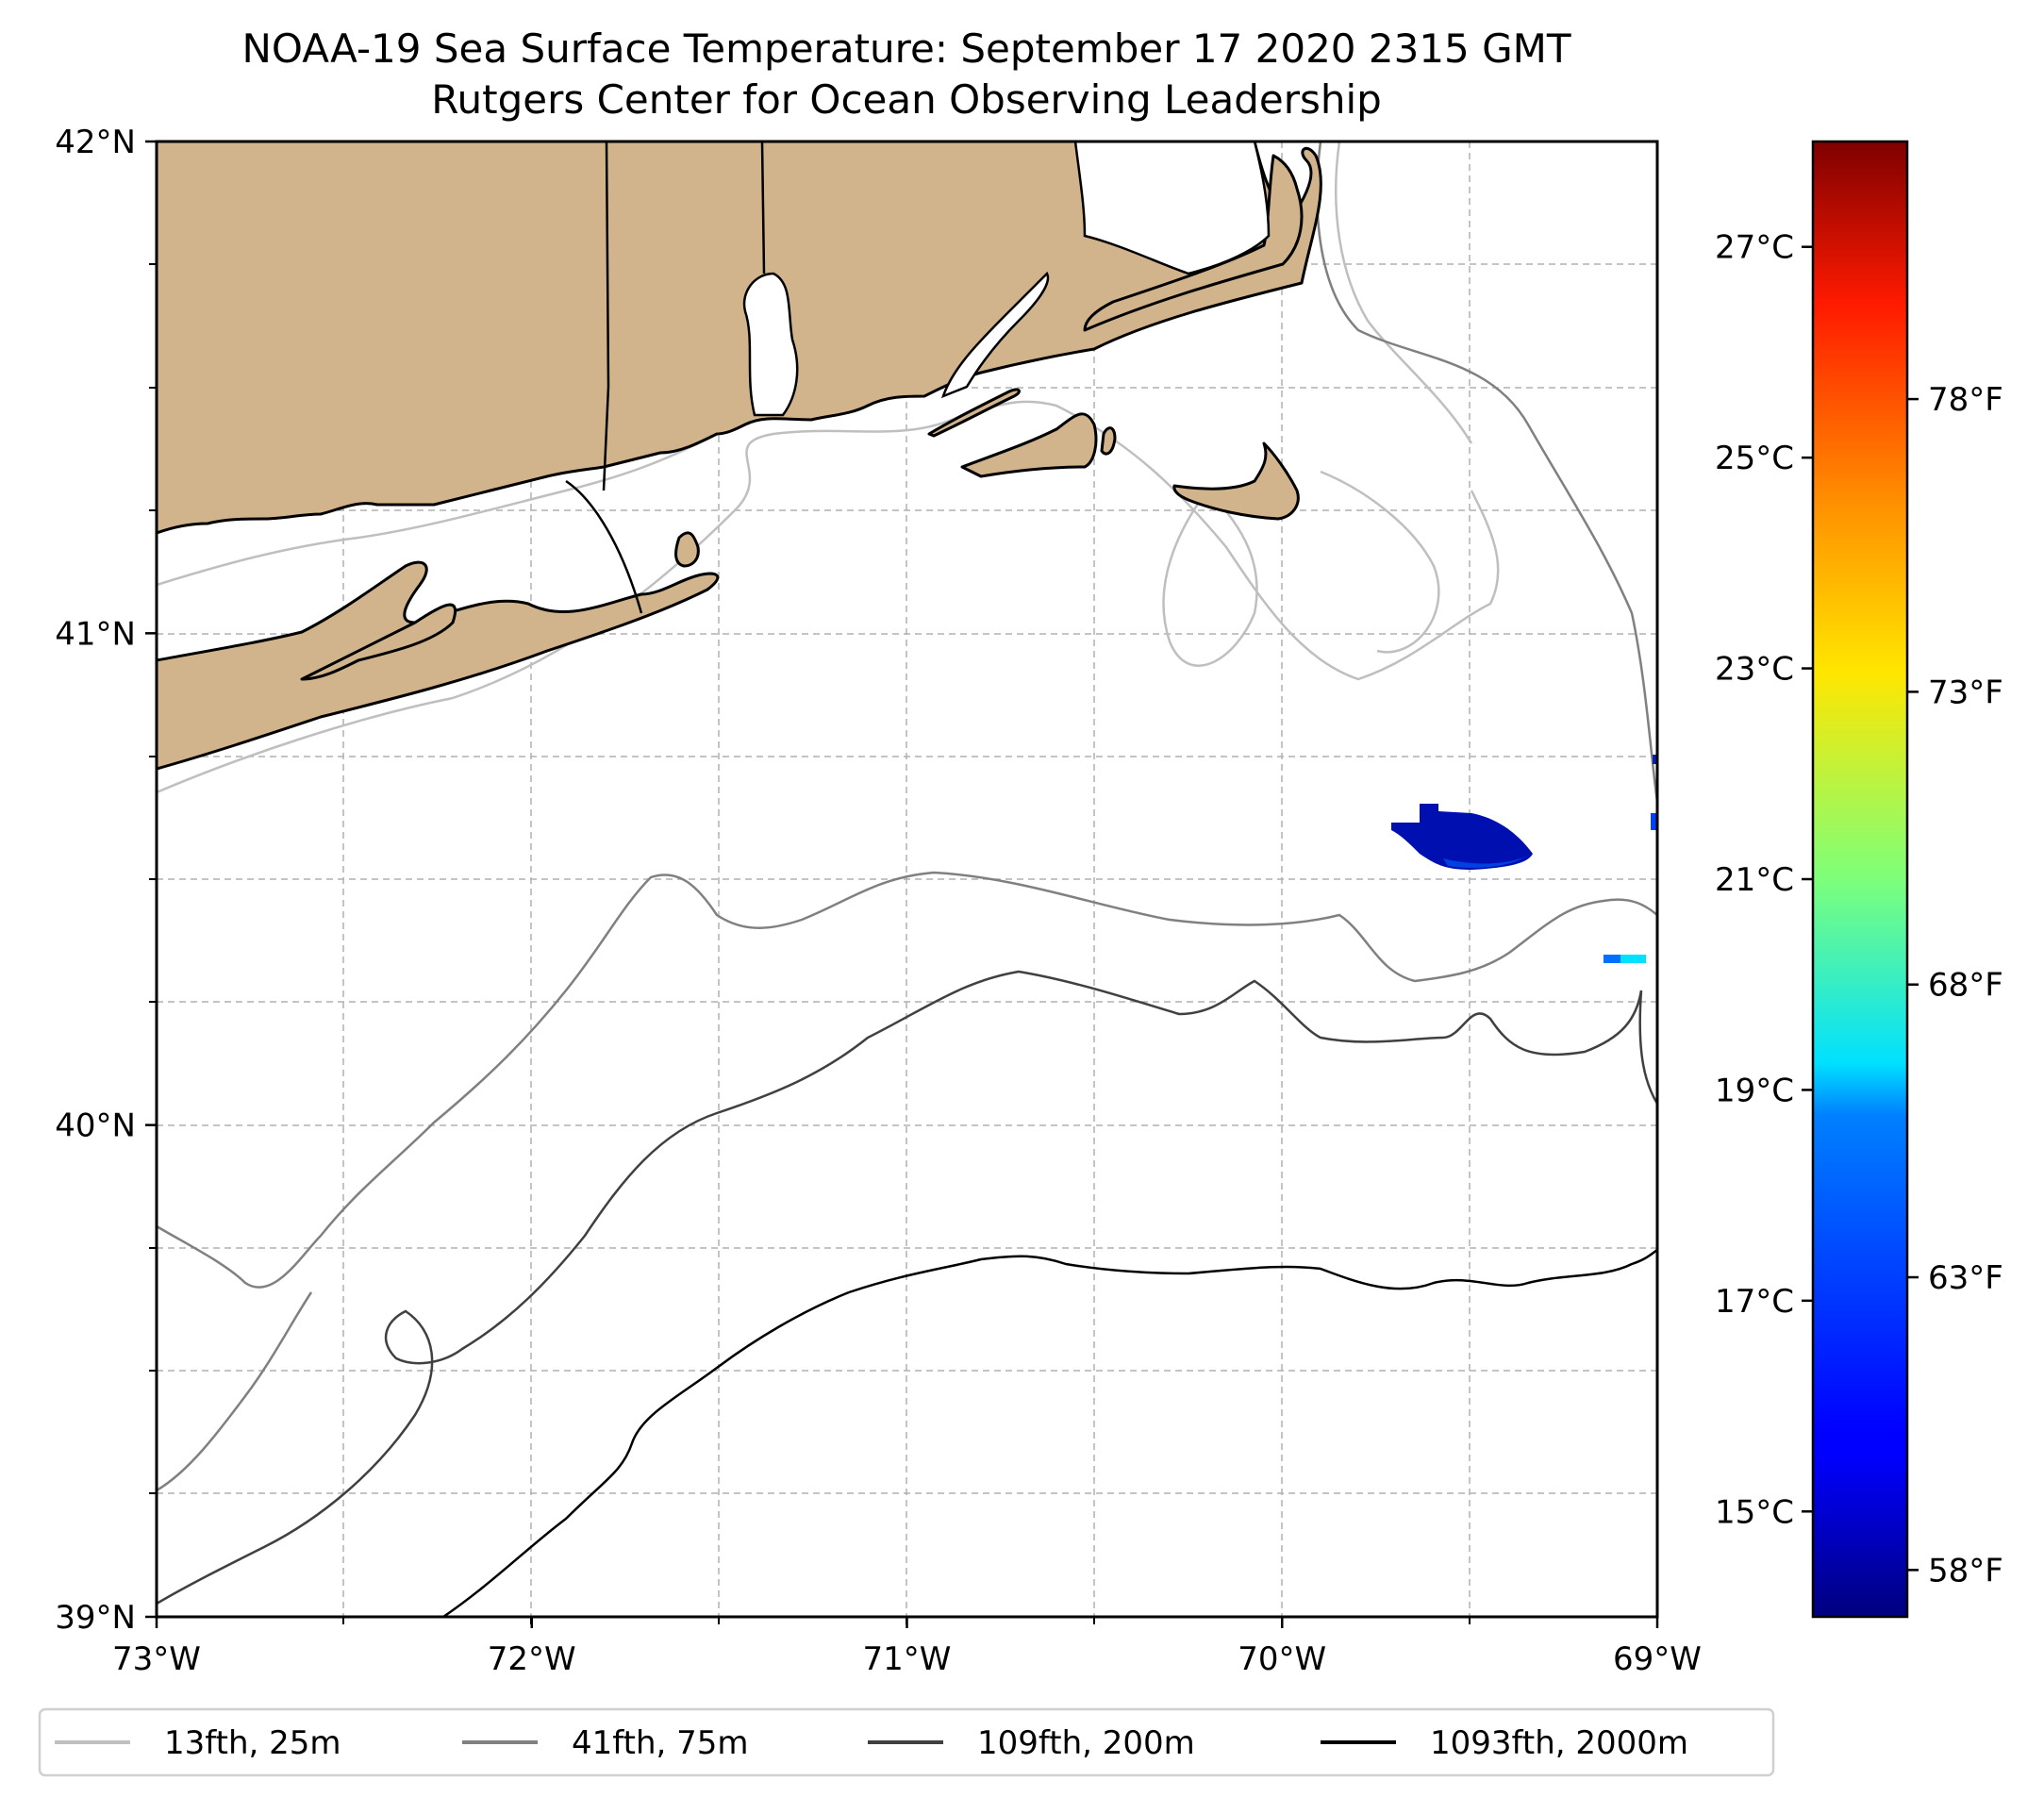  Describe the element at coordinates (253, 1743) in the screenshot. I see `legend-label: 13fth, 25m` at that location.